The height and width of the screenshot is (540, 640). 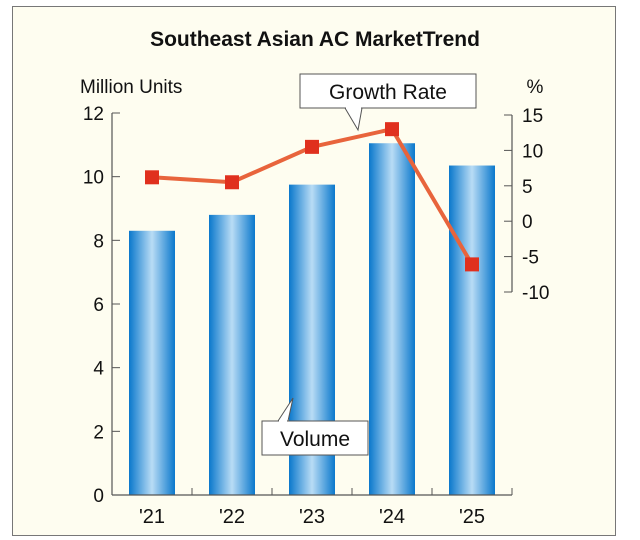 What do you see at coordinates (535, 293) in the screenshot?
I see `y2-tick-label: -10` at bounding box center [535, 293].